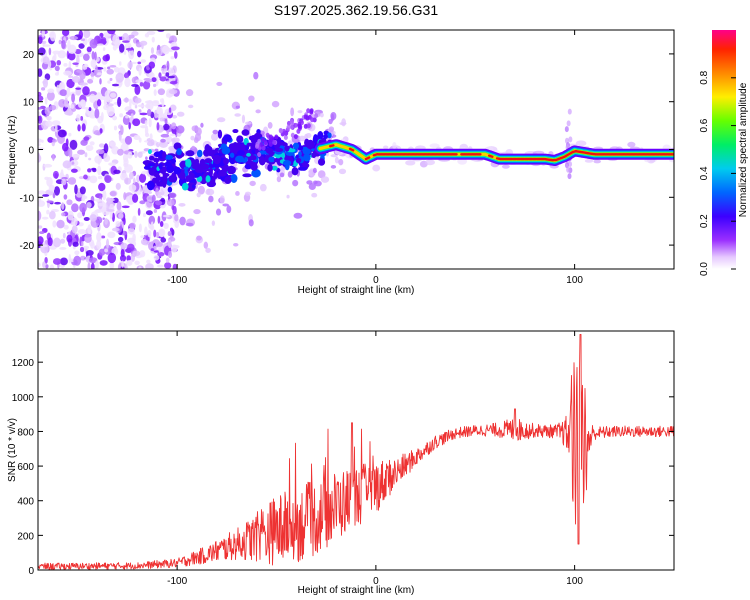 Image resolution: width=750 pixels, height=600 pixels. I want to click on snr-y-tick-label: 1200, so click(23, 363).